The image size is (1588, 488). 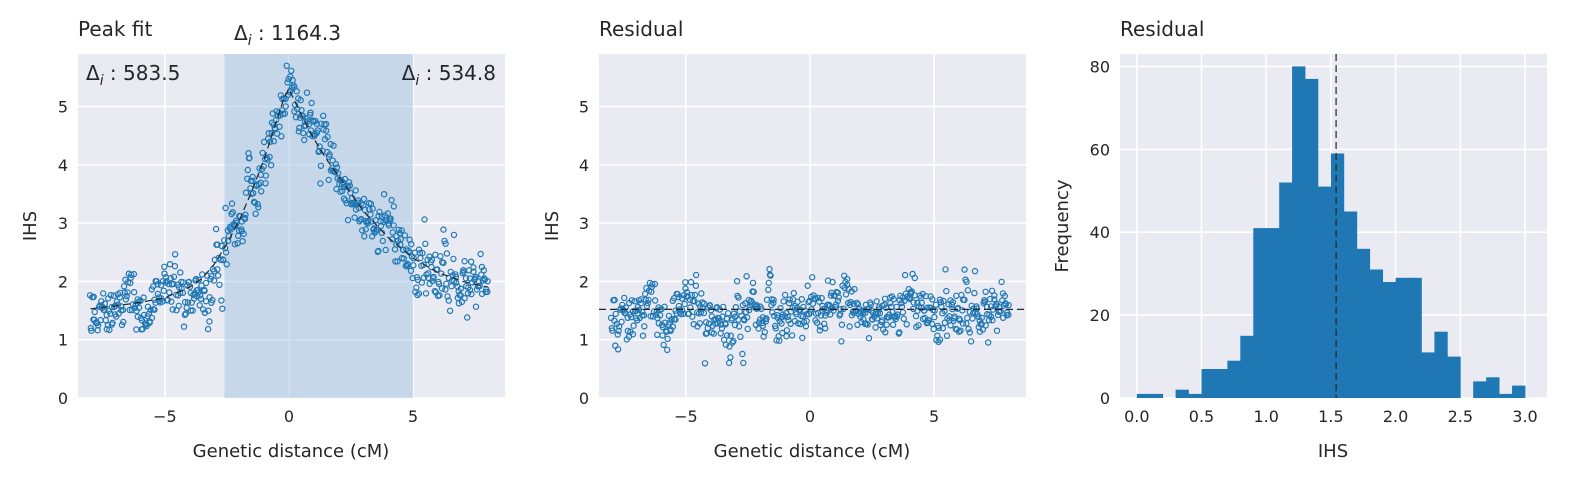 I want to click on y-tick-label: 20, so click(x=1100, y=315).